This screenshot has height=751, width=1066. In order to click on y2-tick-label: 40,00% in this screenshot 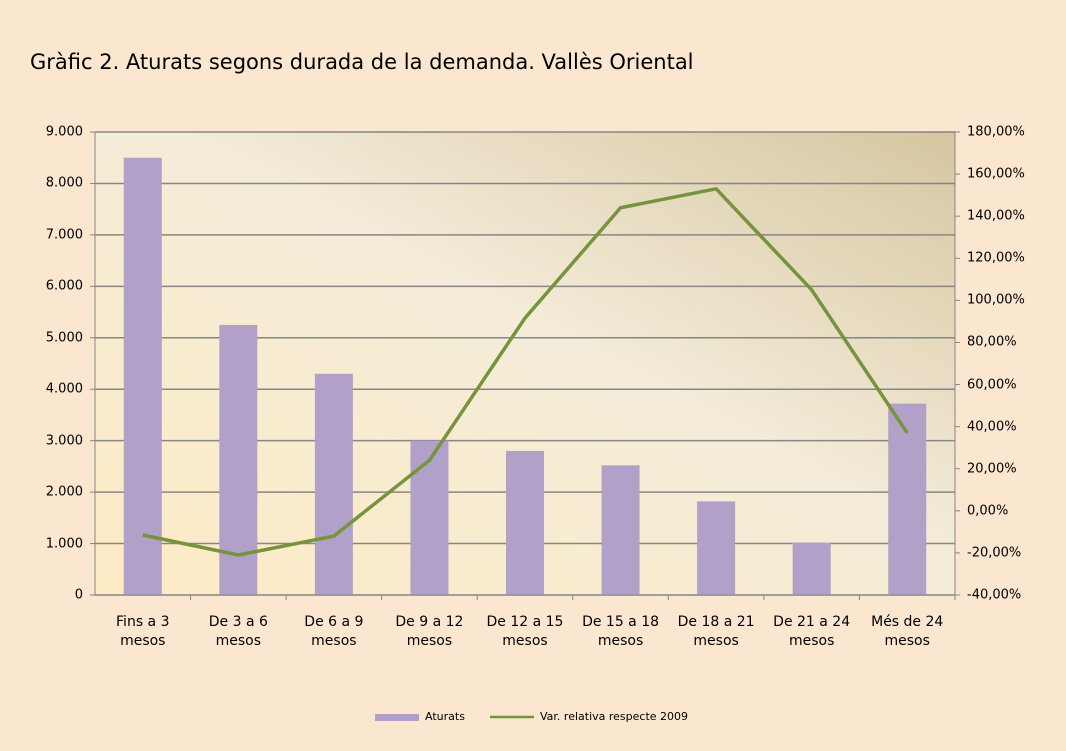, I will do `click(992, 427)`.